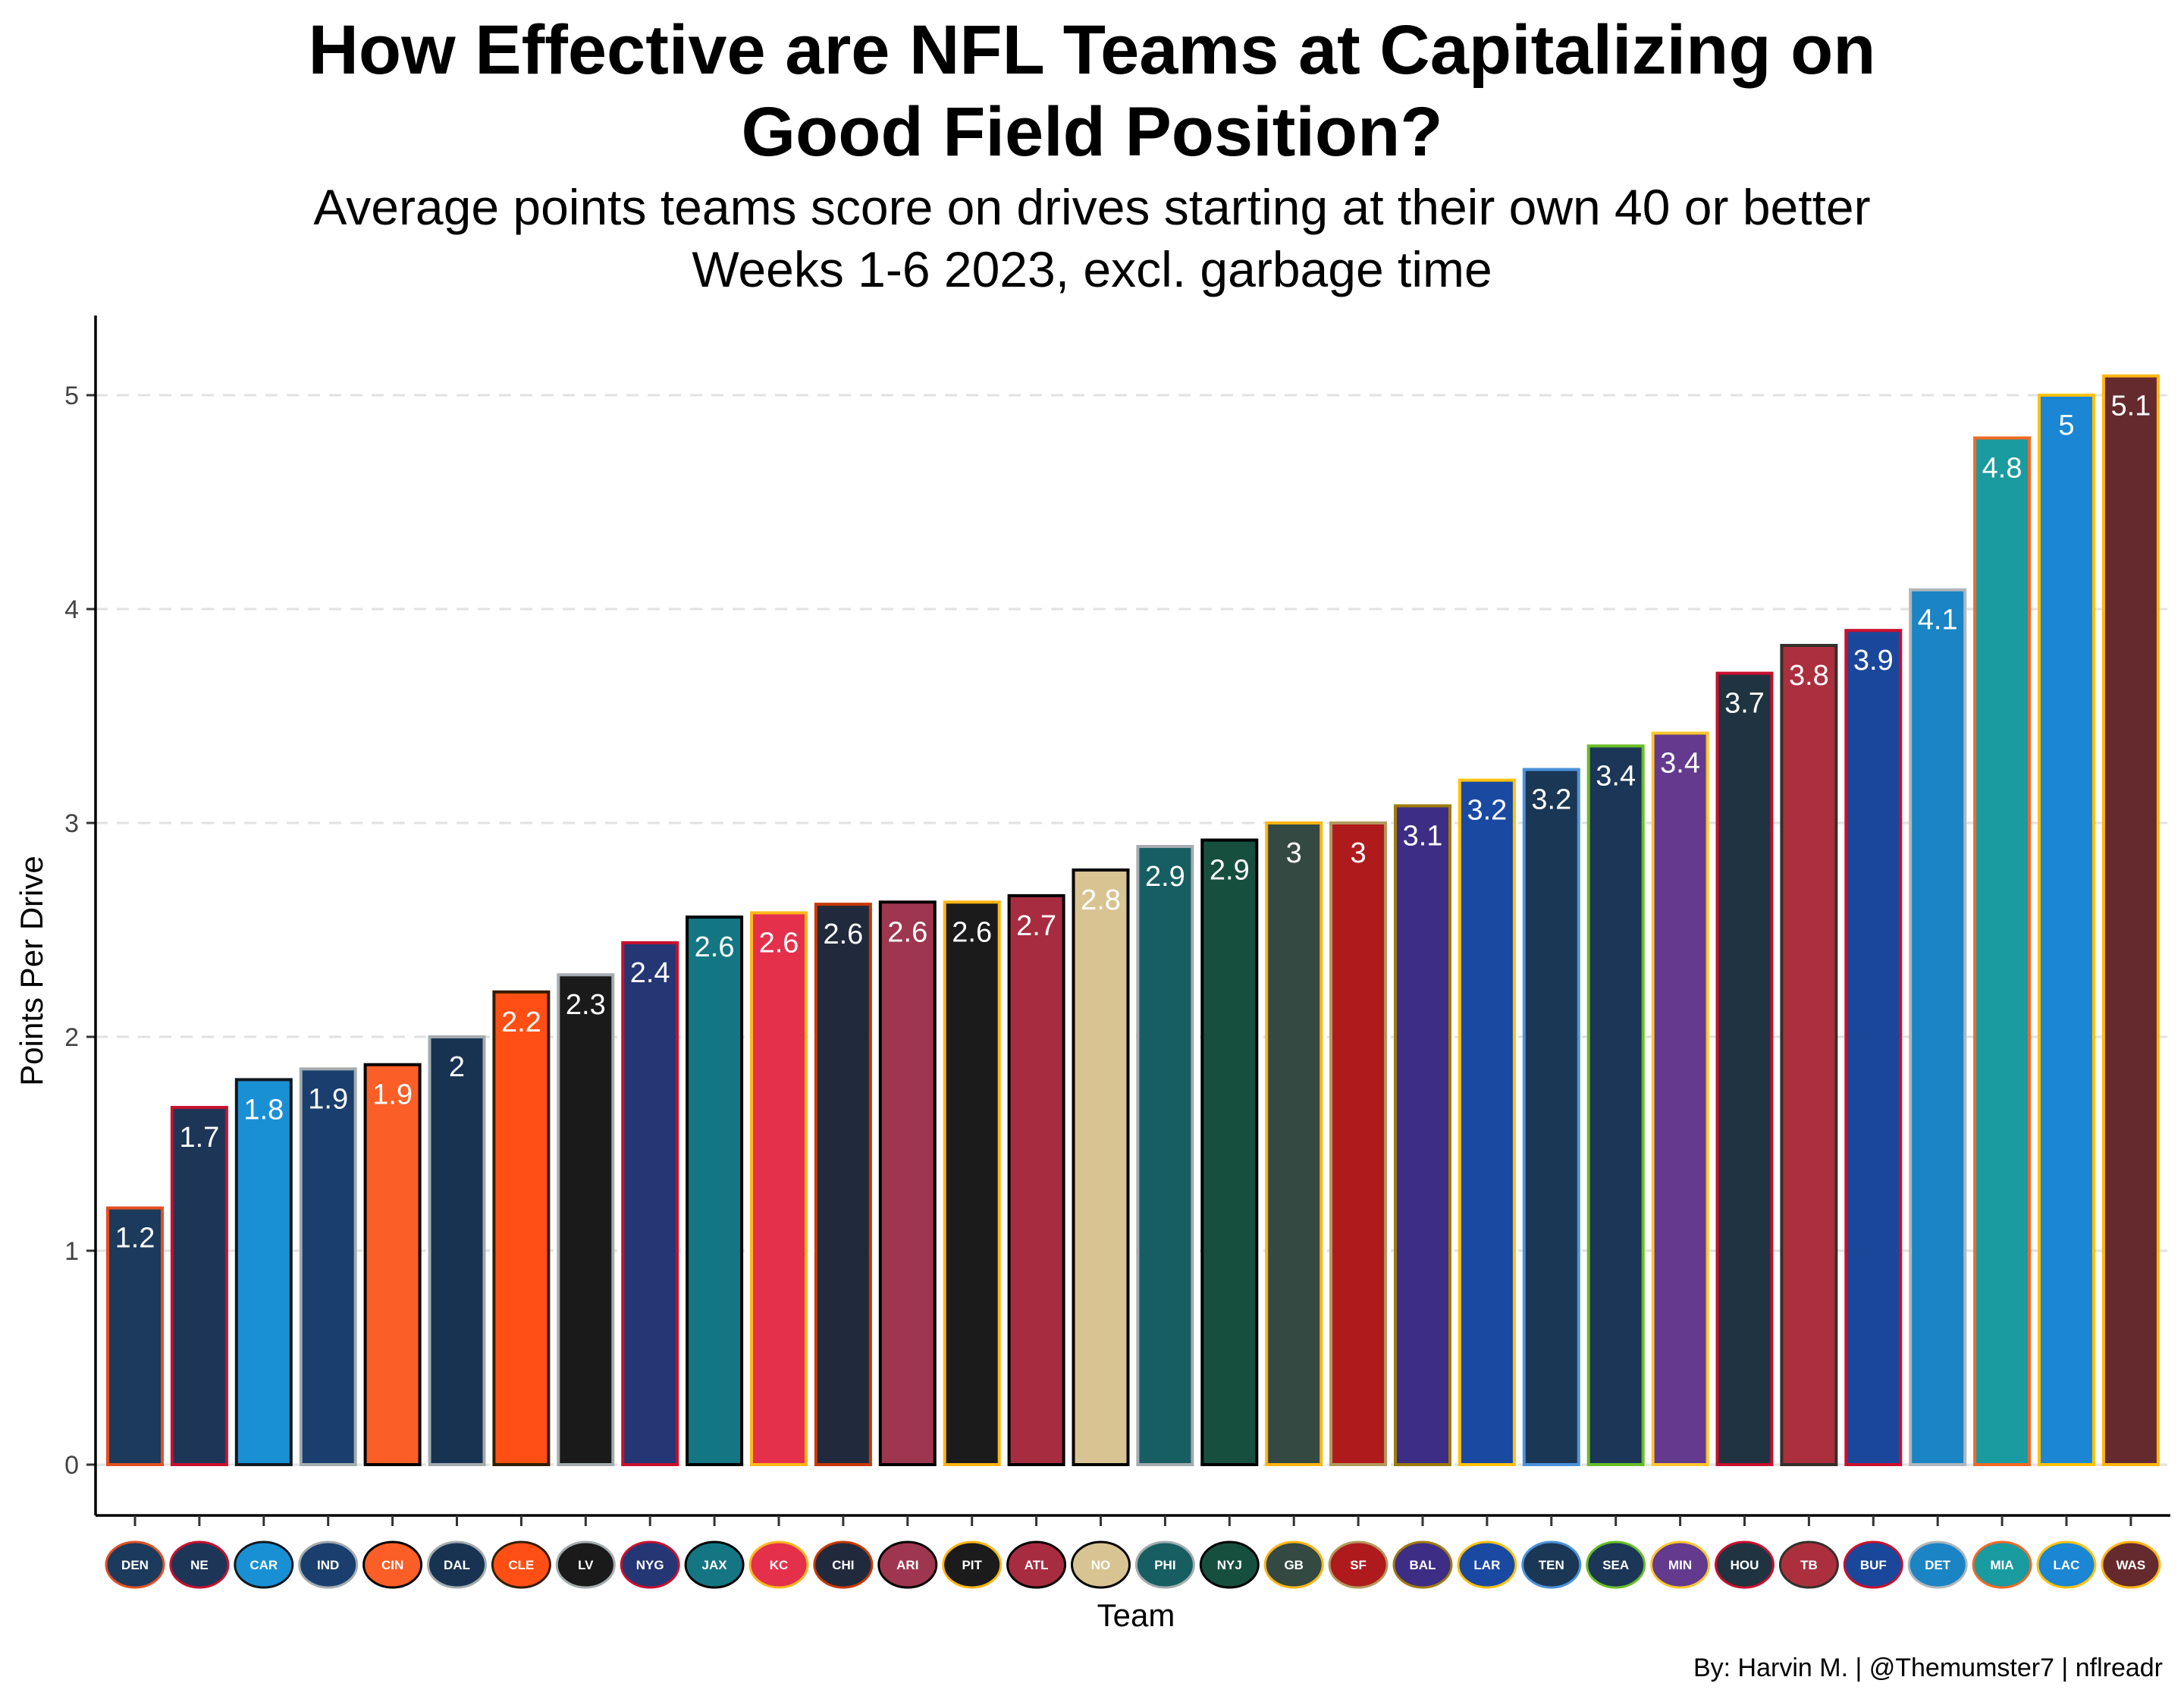  I want to click on bar-lac, so click(2066, 930).